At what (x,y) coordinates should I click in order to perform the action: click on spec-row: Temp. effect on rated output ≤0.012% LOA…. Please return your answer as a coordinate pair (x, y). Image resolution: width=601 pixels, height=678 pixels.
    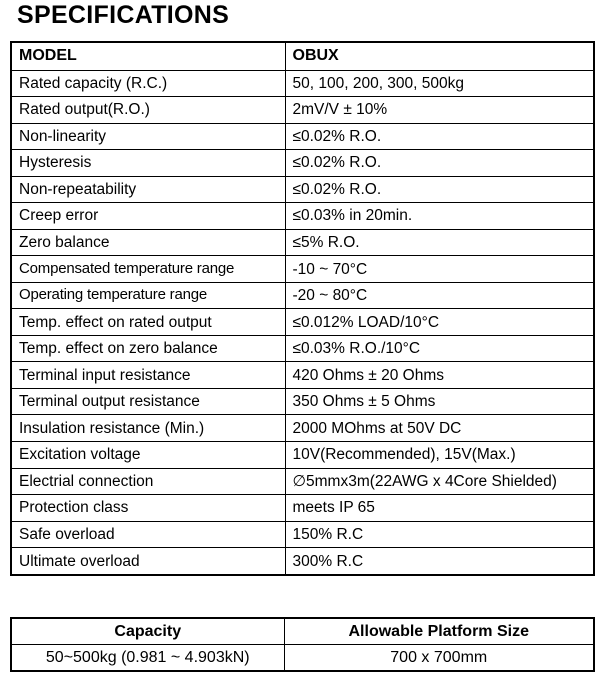
    Looking at the image, I should click on (302, 322).